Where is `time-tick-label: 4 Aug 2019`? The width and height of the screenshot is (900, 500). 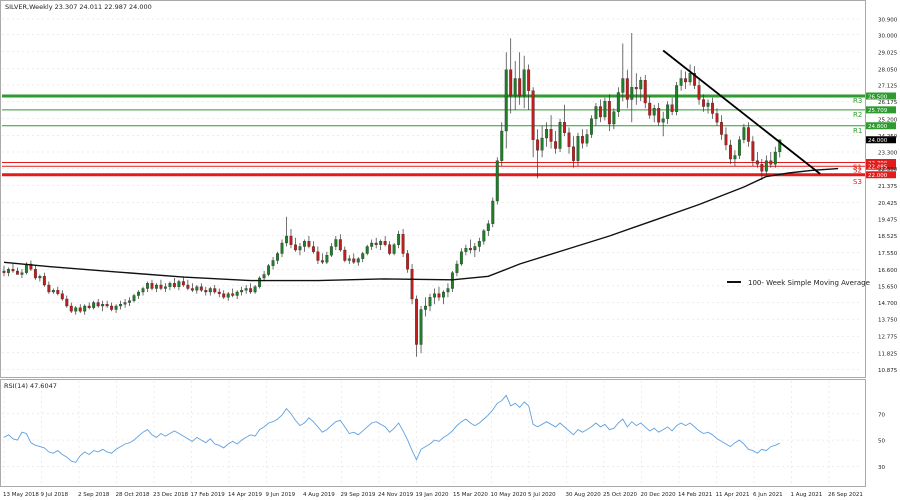 time-tick-label: 4 Aug 2019 is located at coordinates (319, 495).